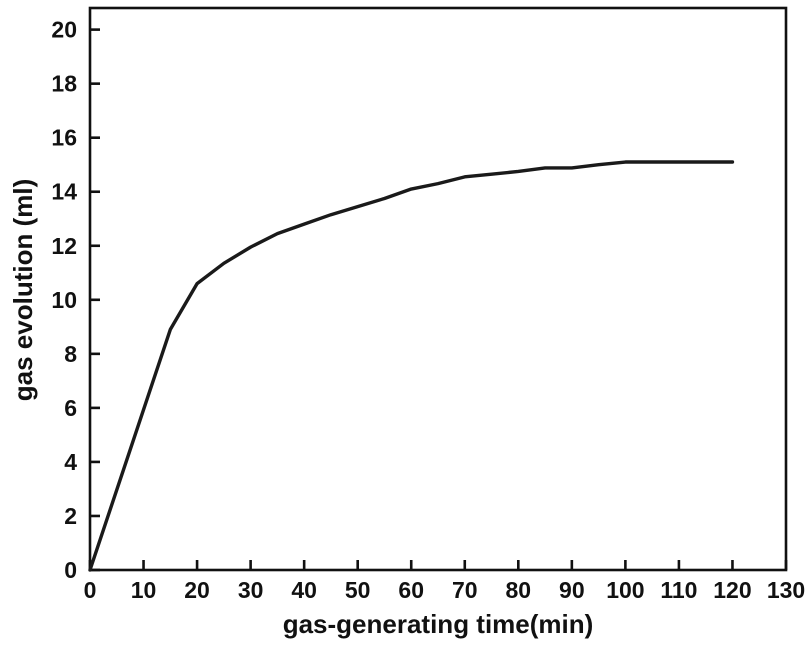 This screenshot has width=810, height=646. What do you see at coordinates (70, 516) in the screenshot?
I see `y-tick-label: 2` at bounding box center [70, 516].